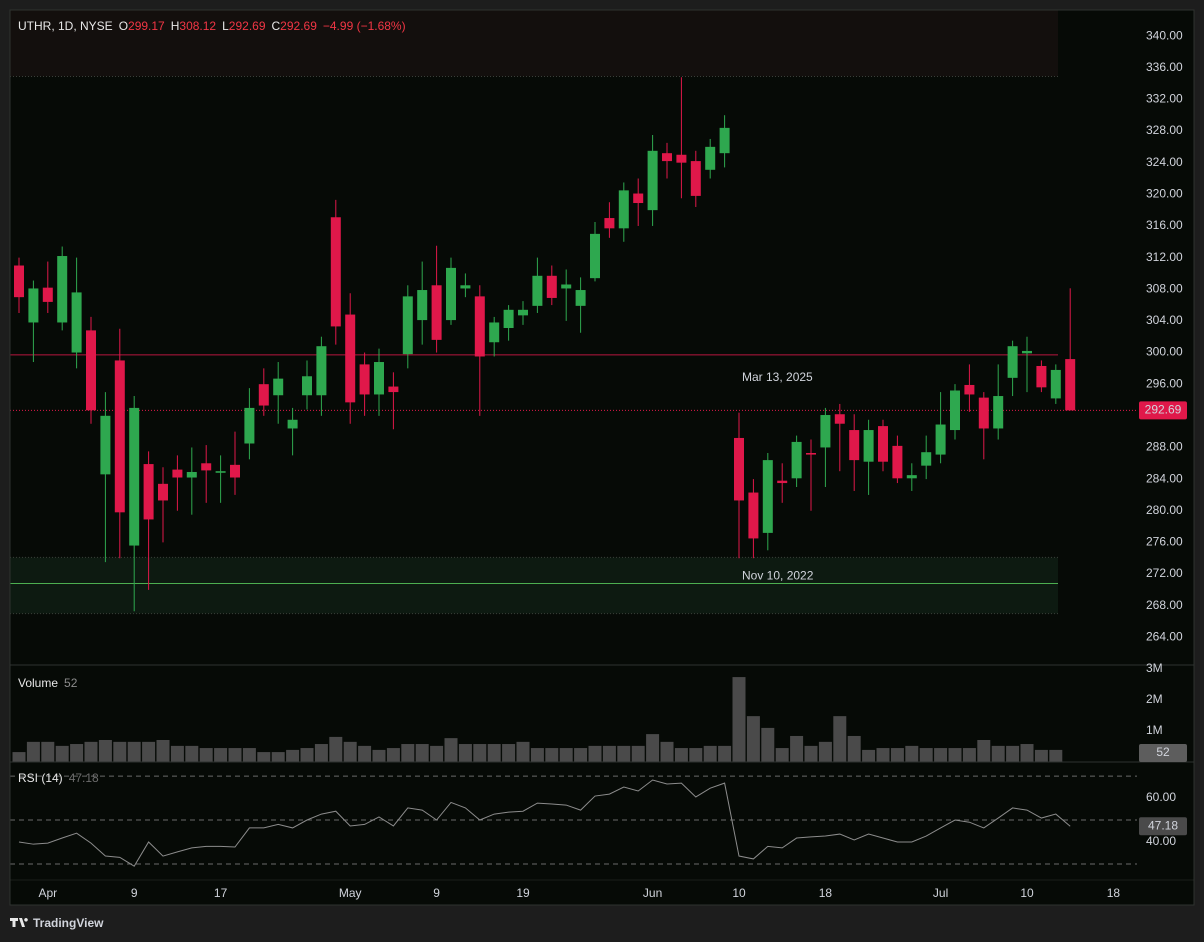  Describe the element at coordinates (65, 26) in the screenshot. I see `symbol: UTHR, 1D, NYSE` at that location.